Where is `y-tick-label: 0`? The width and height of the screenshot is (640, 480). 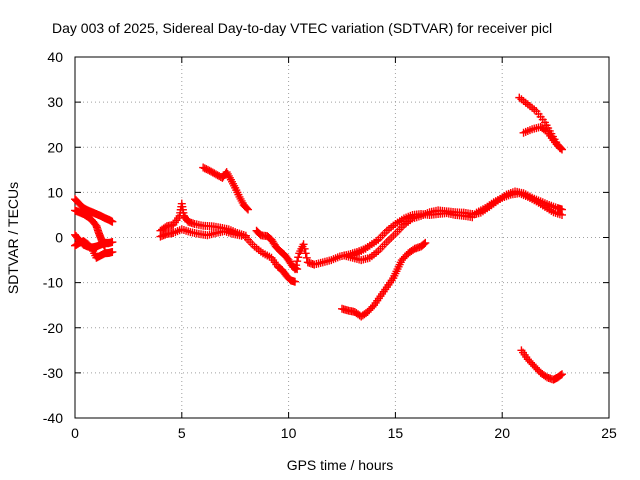 y-tick-label: 0 is located at coordinates (59, 238).